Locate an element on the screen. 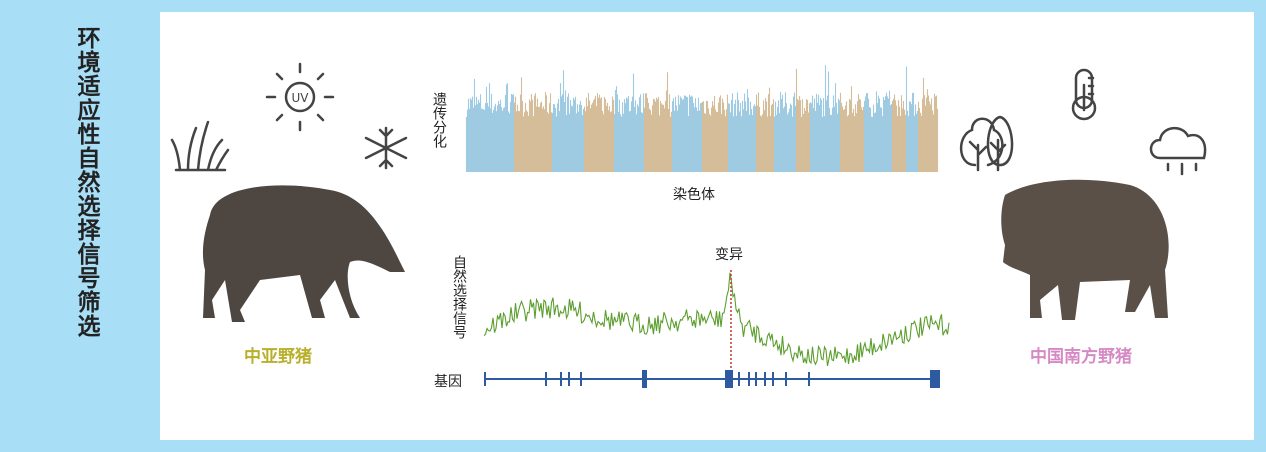 The height and width of the screenshot is (452, 1266). pig-right is located at coordinates (1085, 249).